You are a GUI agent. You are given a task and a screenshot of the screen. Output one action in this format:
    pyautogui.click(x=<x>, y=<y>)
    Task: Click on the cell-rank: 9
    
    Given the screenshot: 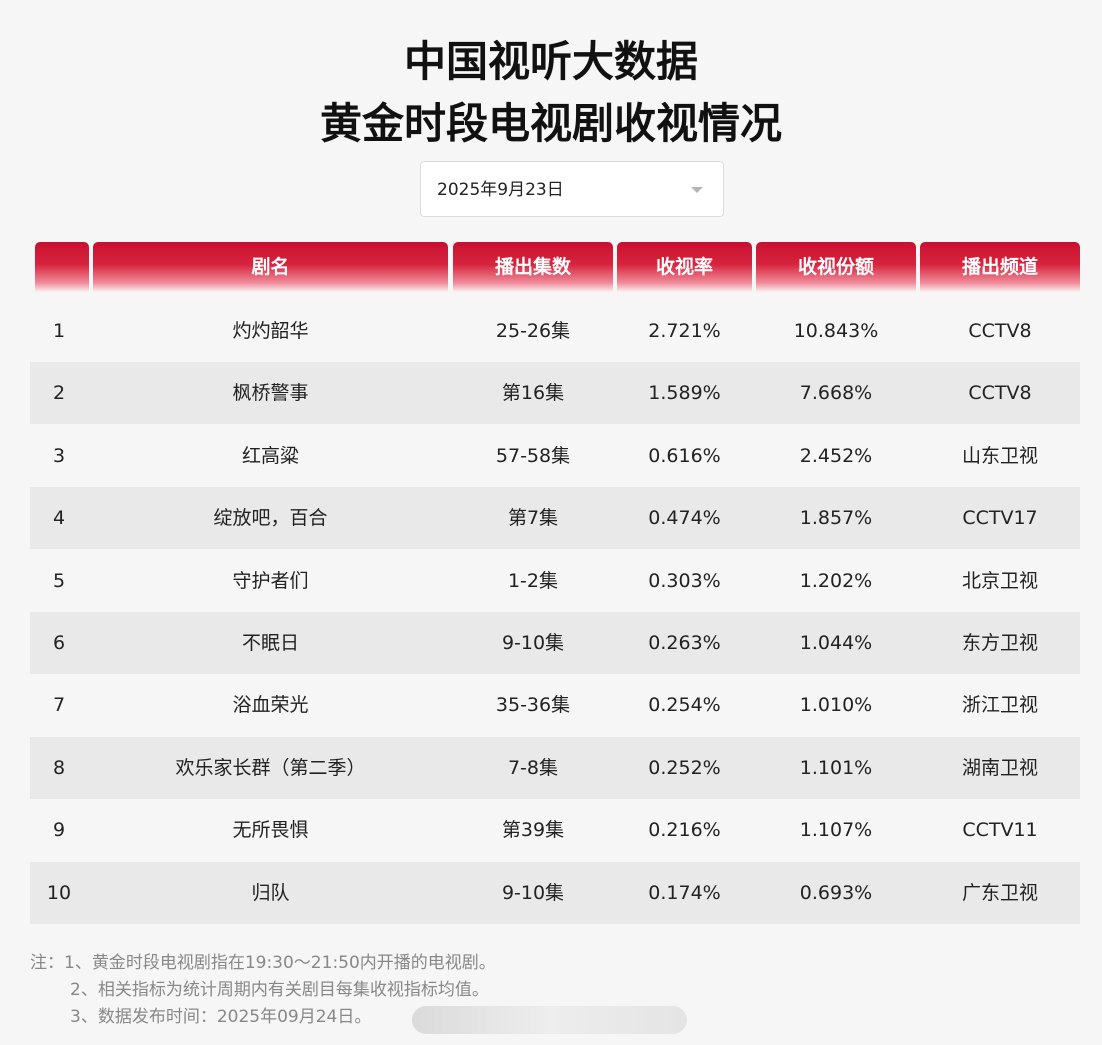 What is the action you would take?
    pyautogui.click(x=59, y=830)
    